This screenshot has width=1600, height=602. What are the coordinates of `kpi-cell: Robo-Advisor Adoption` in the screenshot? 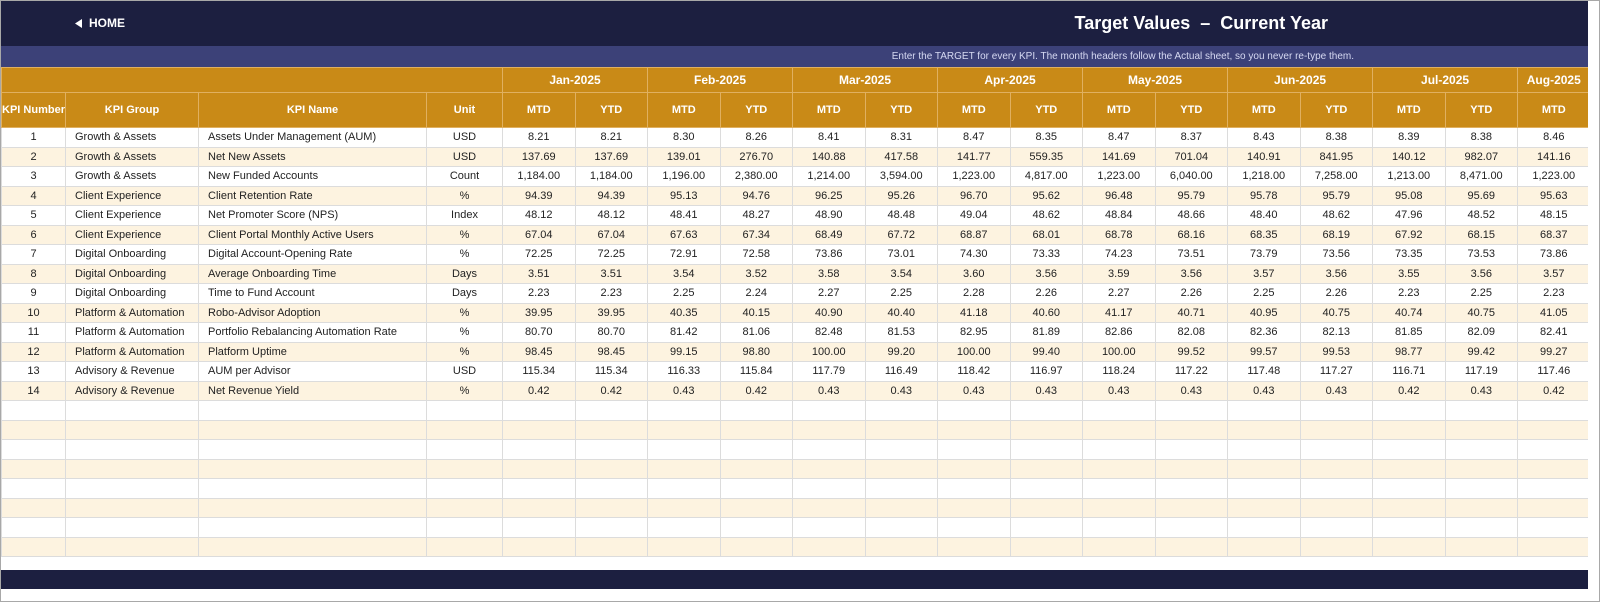 It's located at (312, 312).